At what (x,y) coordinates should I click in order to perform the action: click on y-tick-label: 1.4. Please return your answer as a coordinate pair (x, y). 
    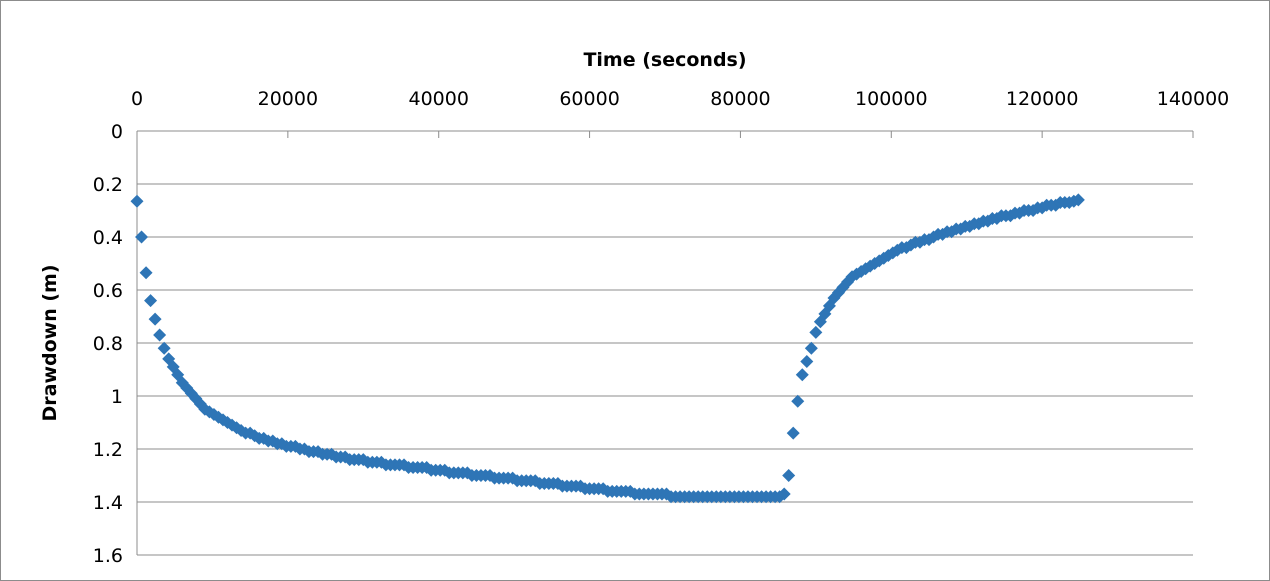
    Looking at the image, I should click on (108, 503).